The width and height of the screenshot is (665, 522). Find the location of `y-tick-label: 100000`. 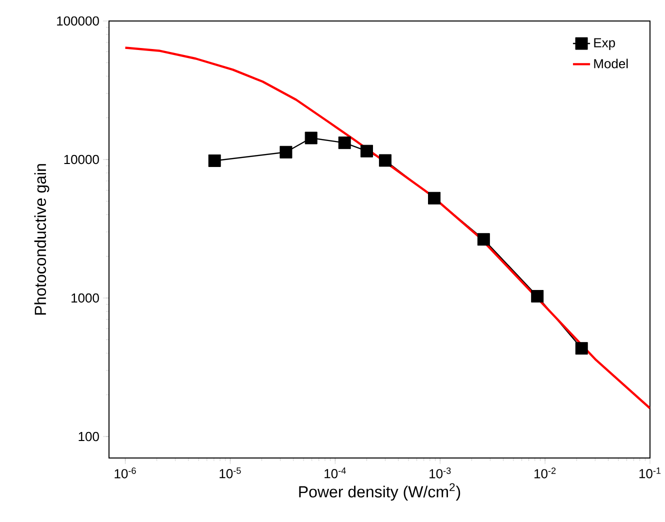

y-tick-label: 100000 is located at coordinates (78, 21).